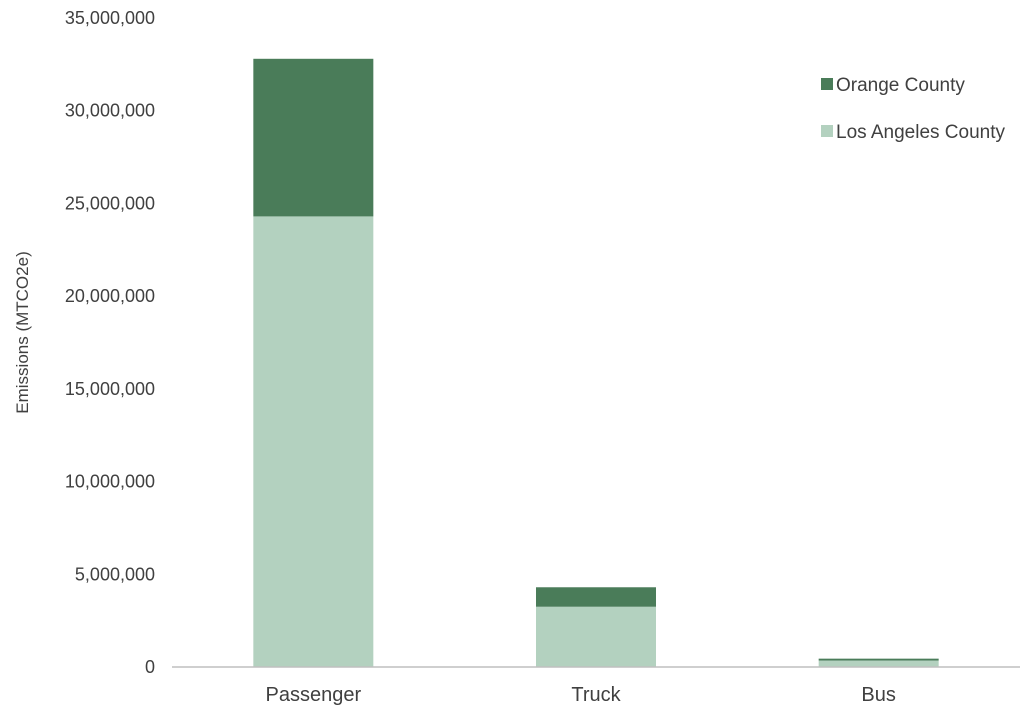  What do you see at coordinates (913, 109) in the screenshot?
I see `legend: Orange County Los Angeles County` at bounding box center [913, 109].